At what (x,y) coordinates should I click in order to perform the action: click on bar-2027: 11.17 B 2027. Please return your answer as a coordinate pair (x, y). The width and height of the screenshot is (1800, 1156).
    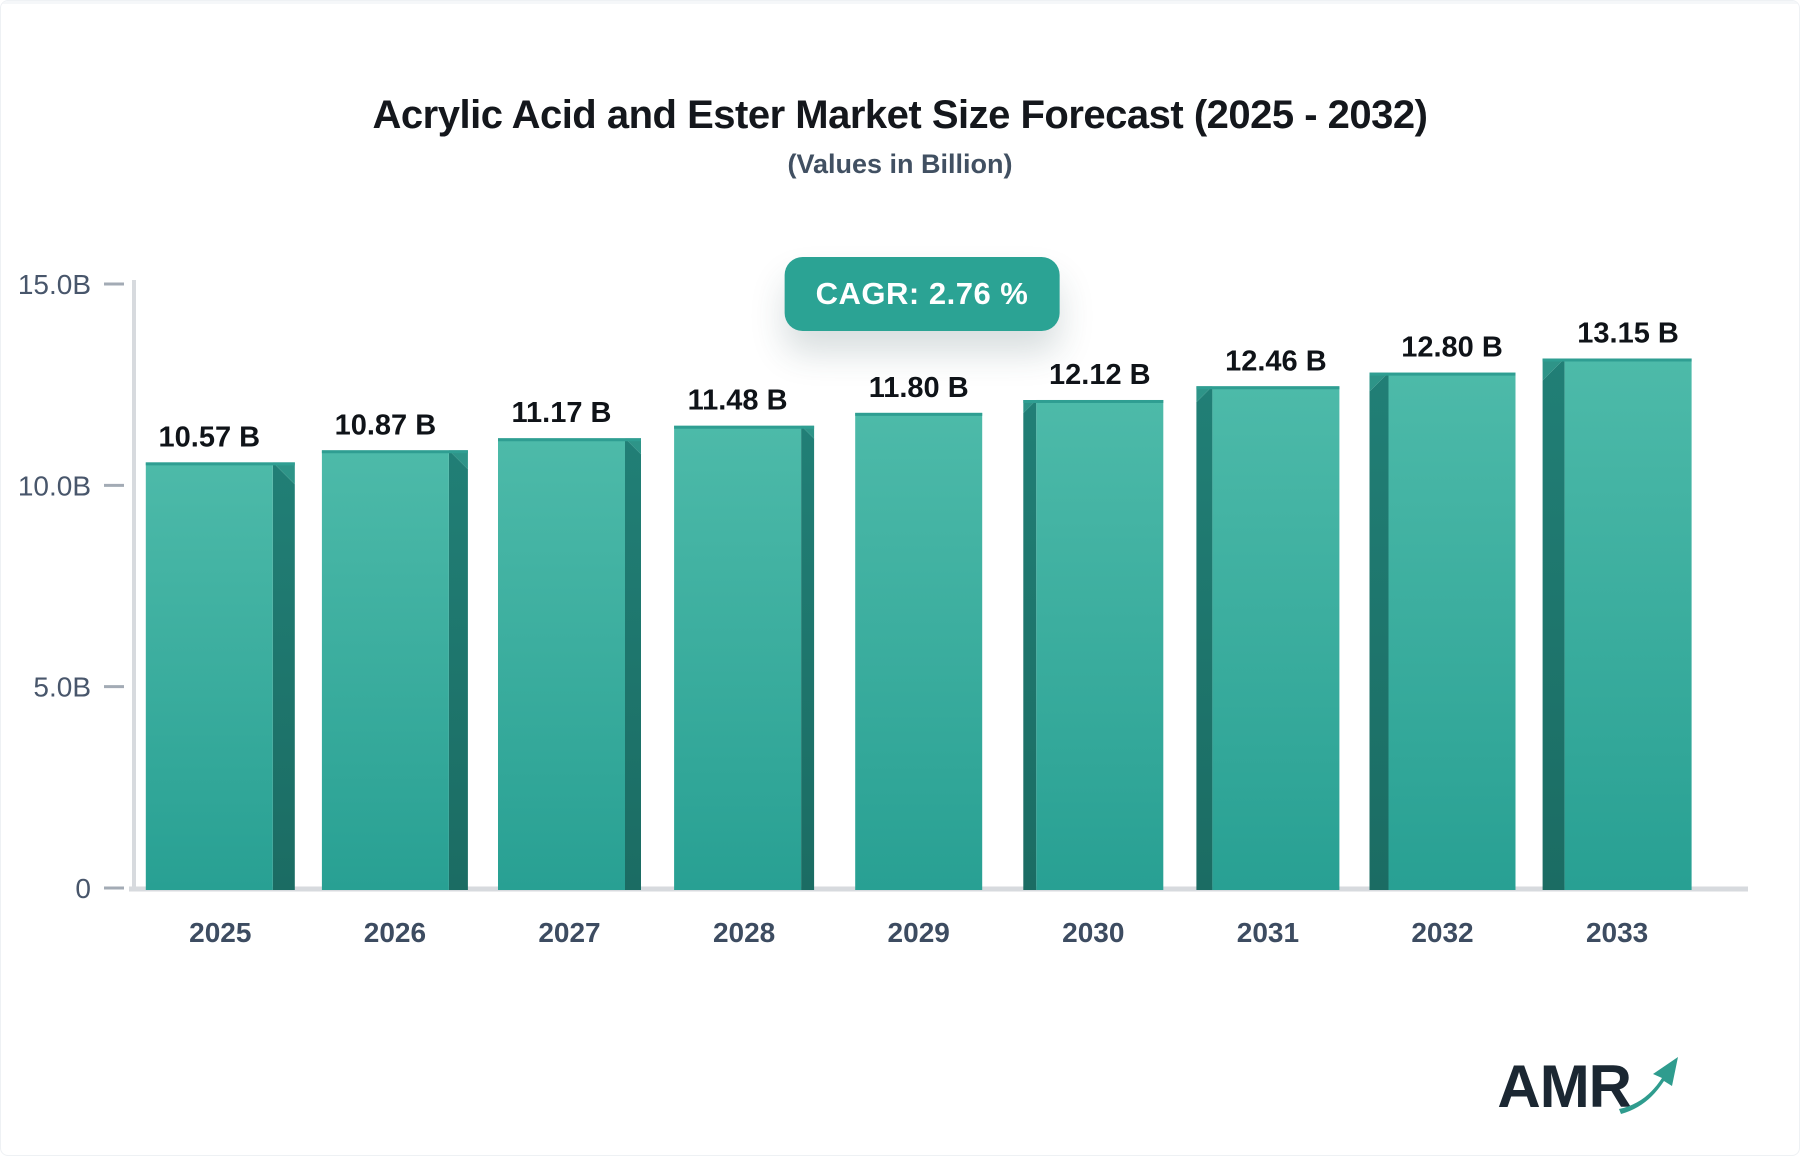
    Looking at the image, I should click on (569, 672).